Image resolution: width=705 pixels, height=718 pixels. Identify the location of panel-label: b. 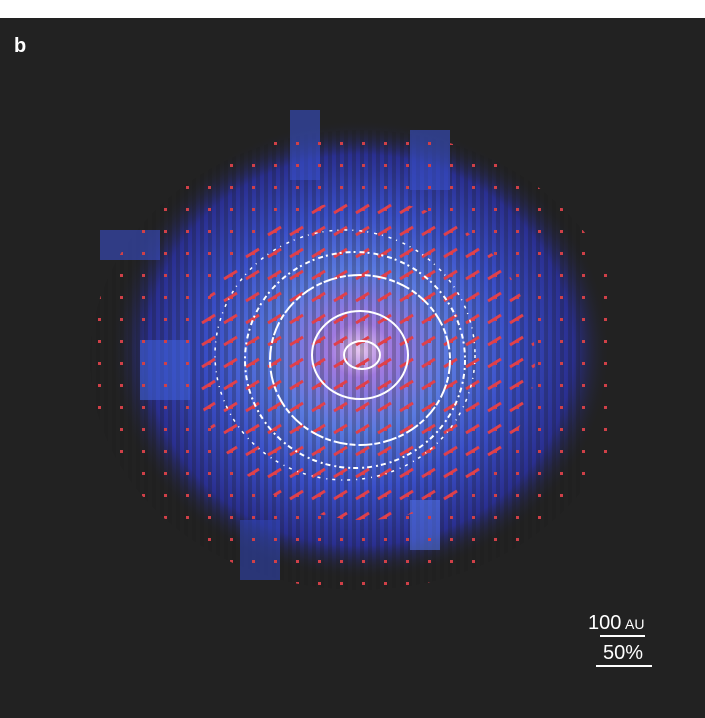
(20, 46).